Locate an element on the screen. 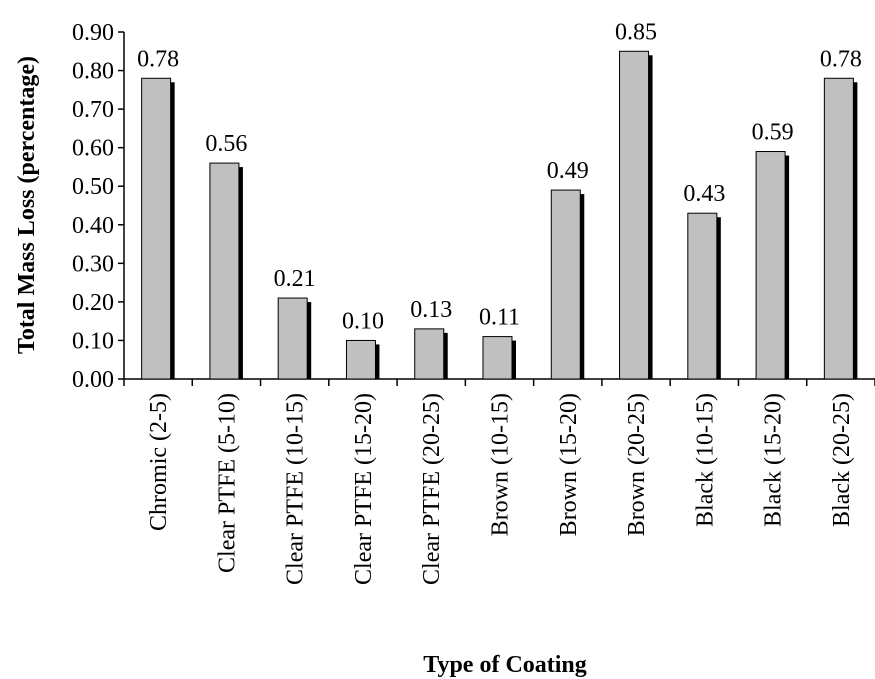 This screenshot has height=679, width=875. x-category-label: Brown (15-20) is located at coordinates (569, 464).